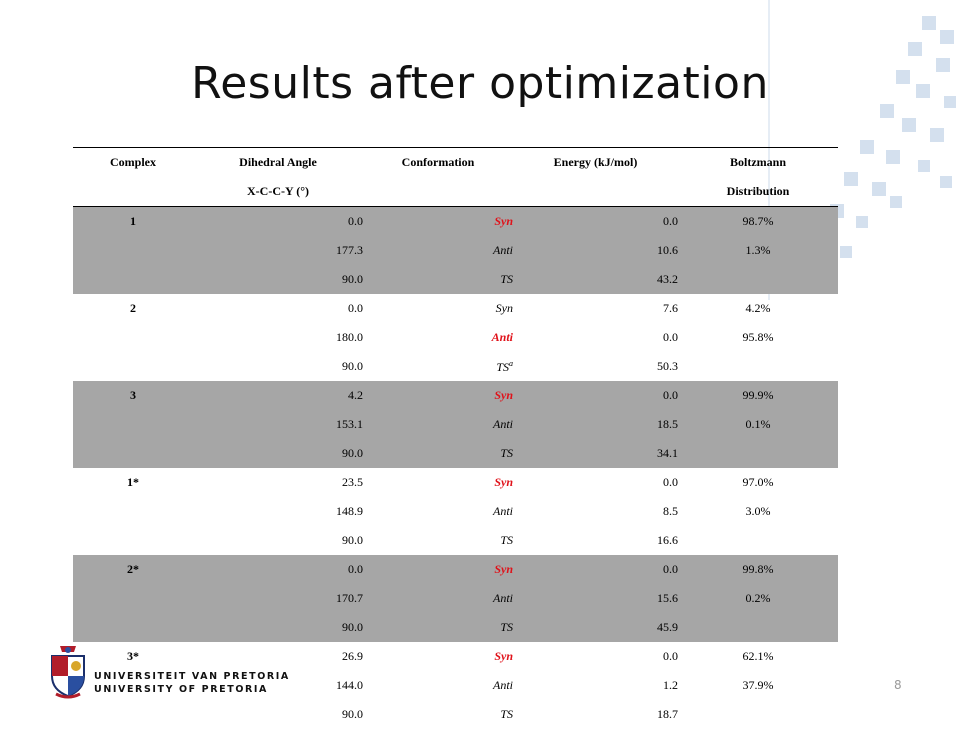 This screenshot has height=729, width=960. What do you see at coordinates (278, 395) in the screenshot?
I see `cell-dihedral-angle: 4.2` at bounding box center [278, 395].